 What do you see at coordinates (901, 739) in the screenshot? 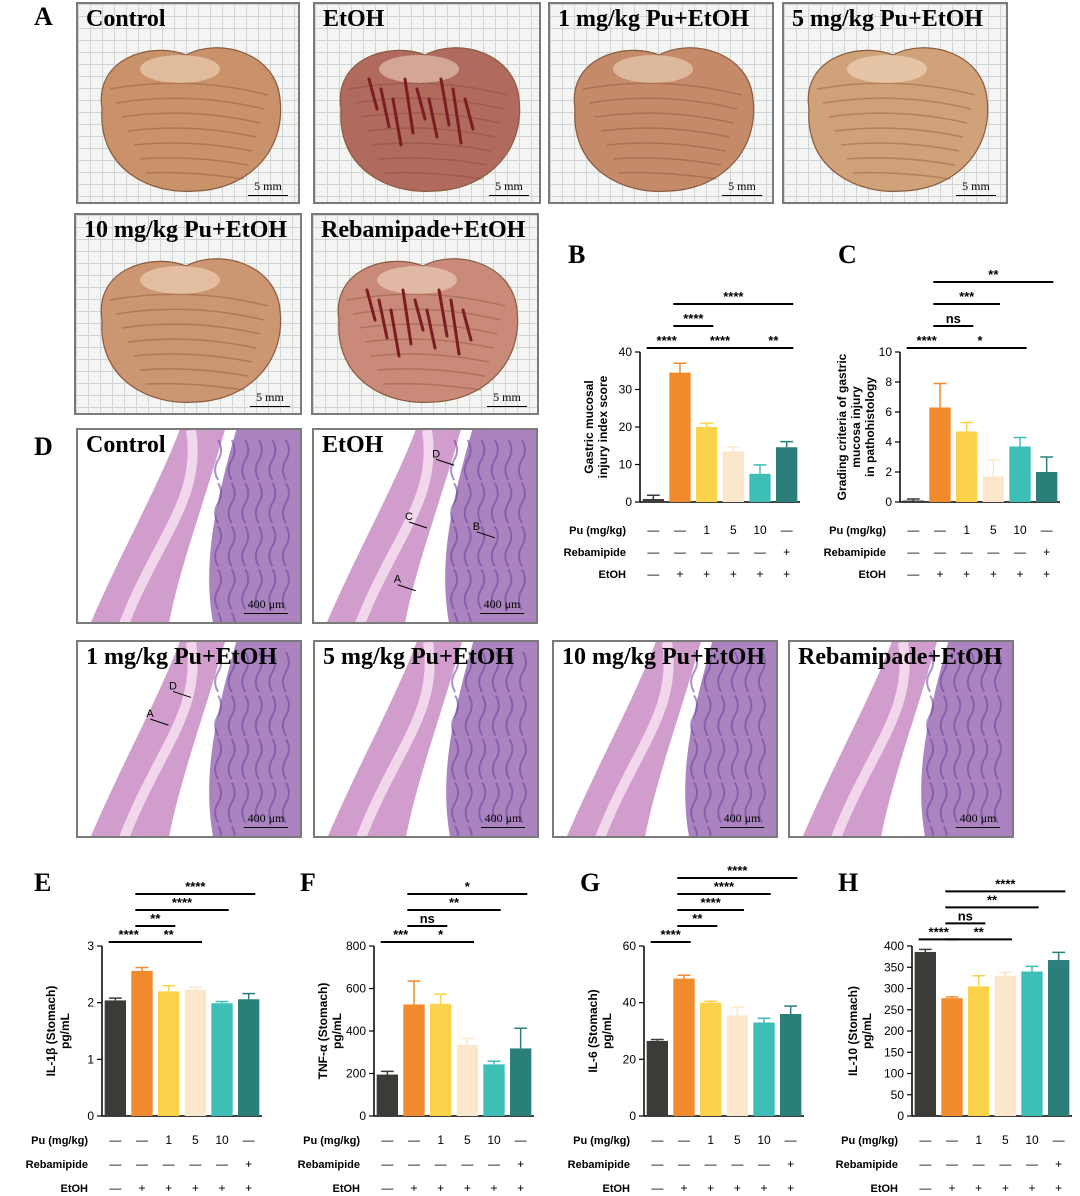
I see `histology-rebamipide: Rebamipade+EtOH 400 μm` at bounding box center [901, 739].